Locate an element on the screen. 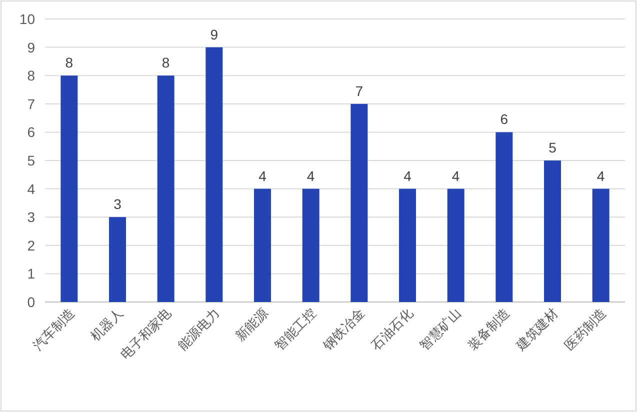  data-label: 6 is located at coordinates (504, 119).